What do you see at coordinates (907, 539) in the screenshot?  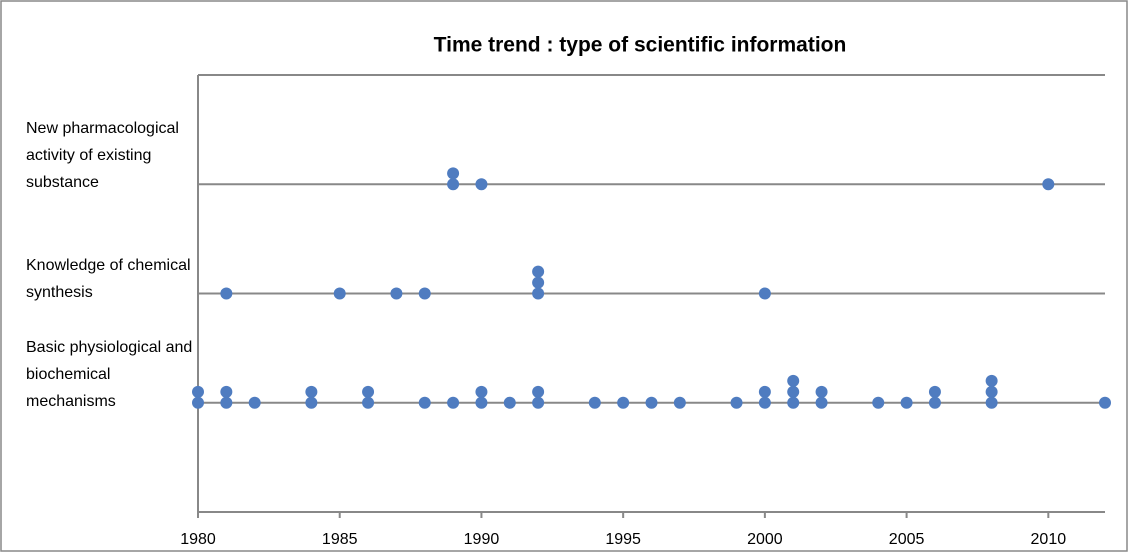 I see `x-tick-label: 2005` at bounding box center [907, 539].